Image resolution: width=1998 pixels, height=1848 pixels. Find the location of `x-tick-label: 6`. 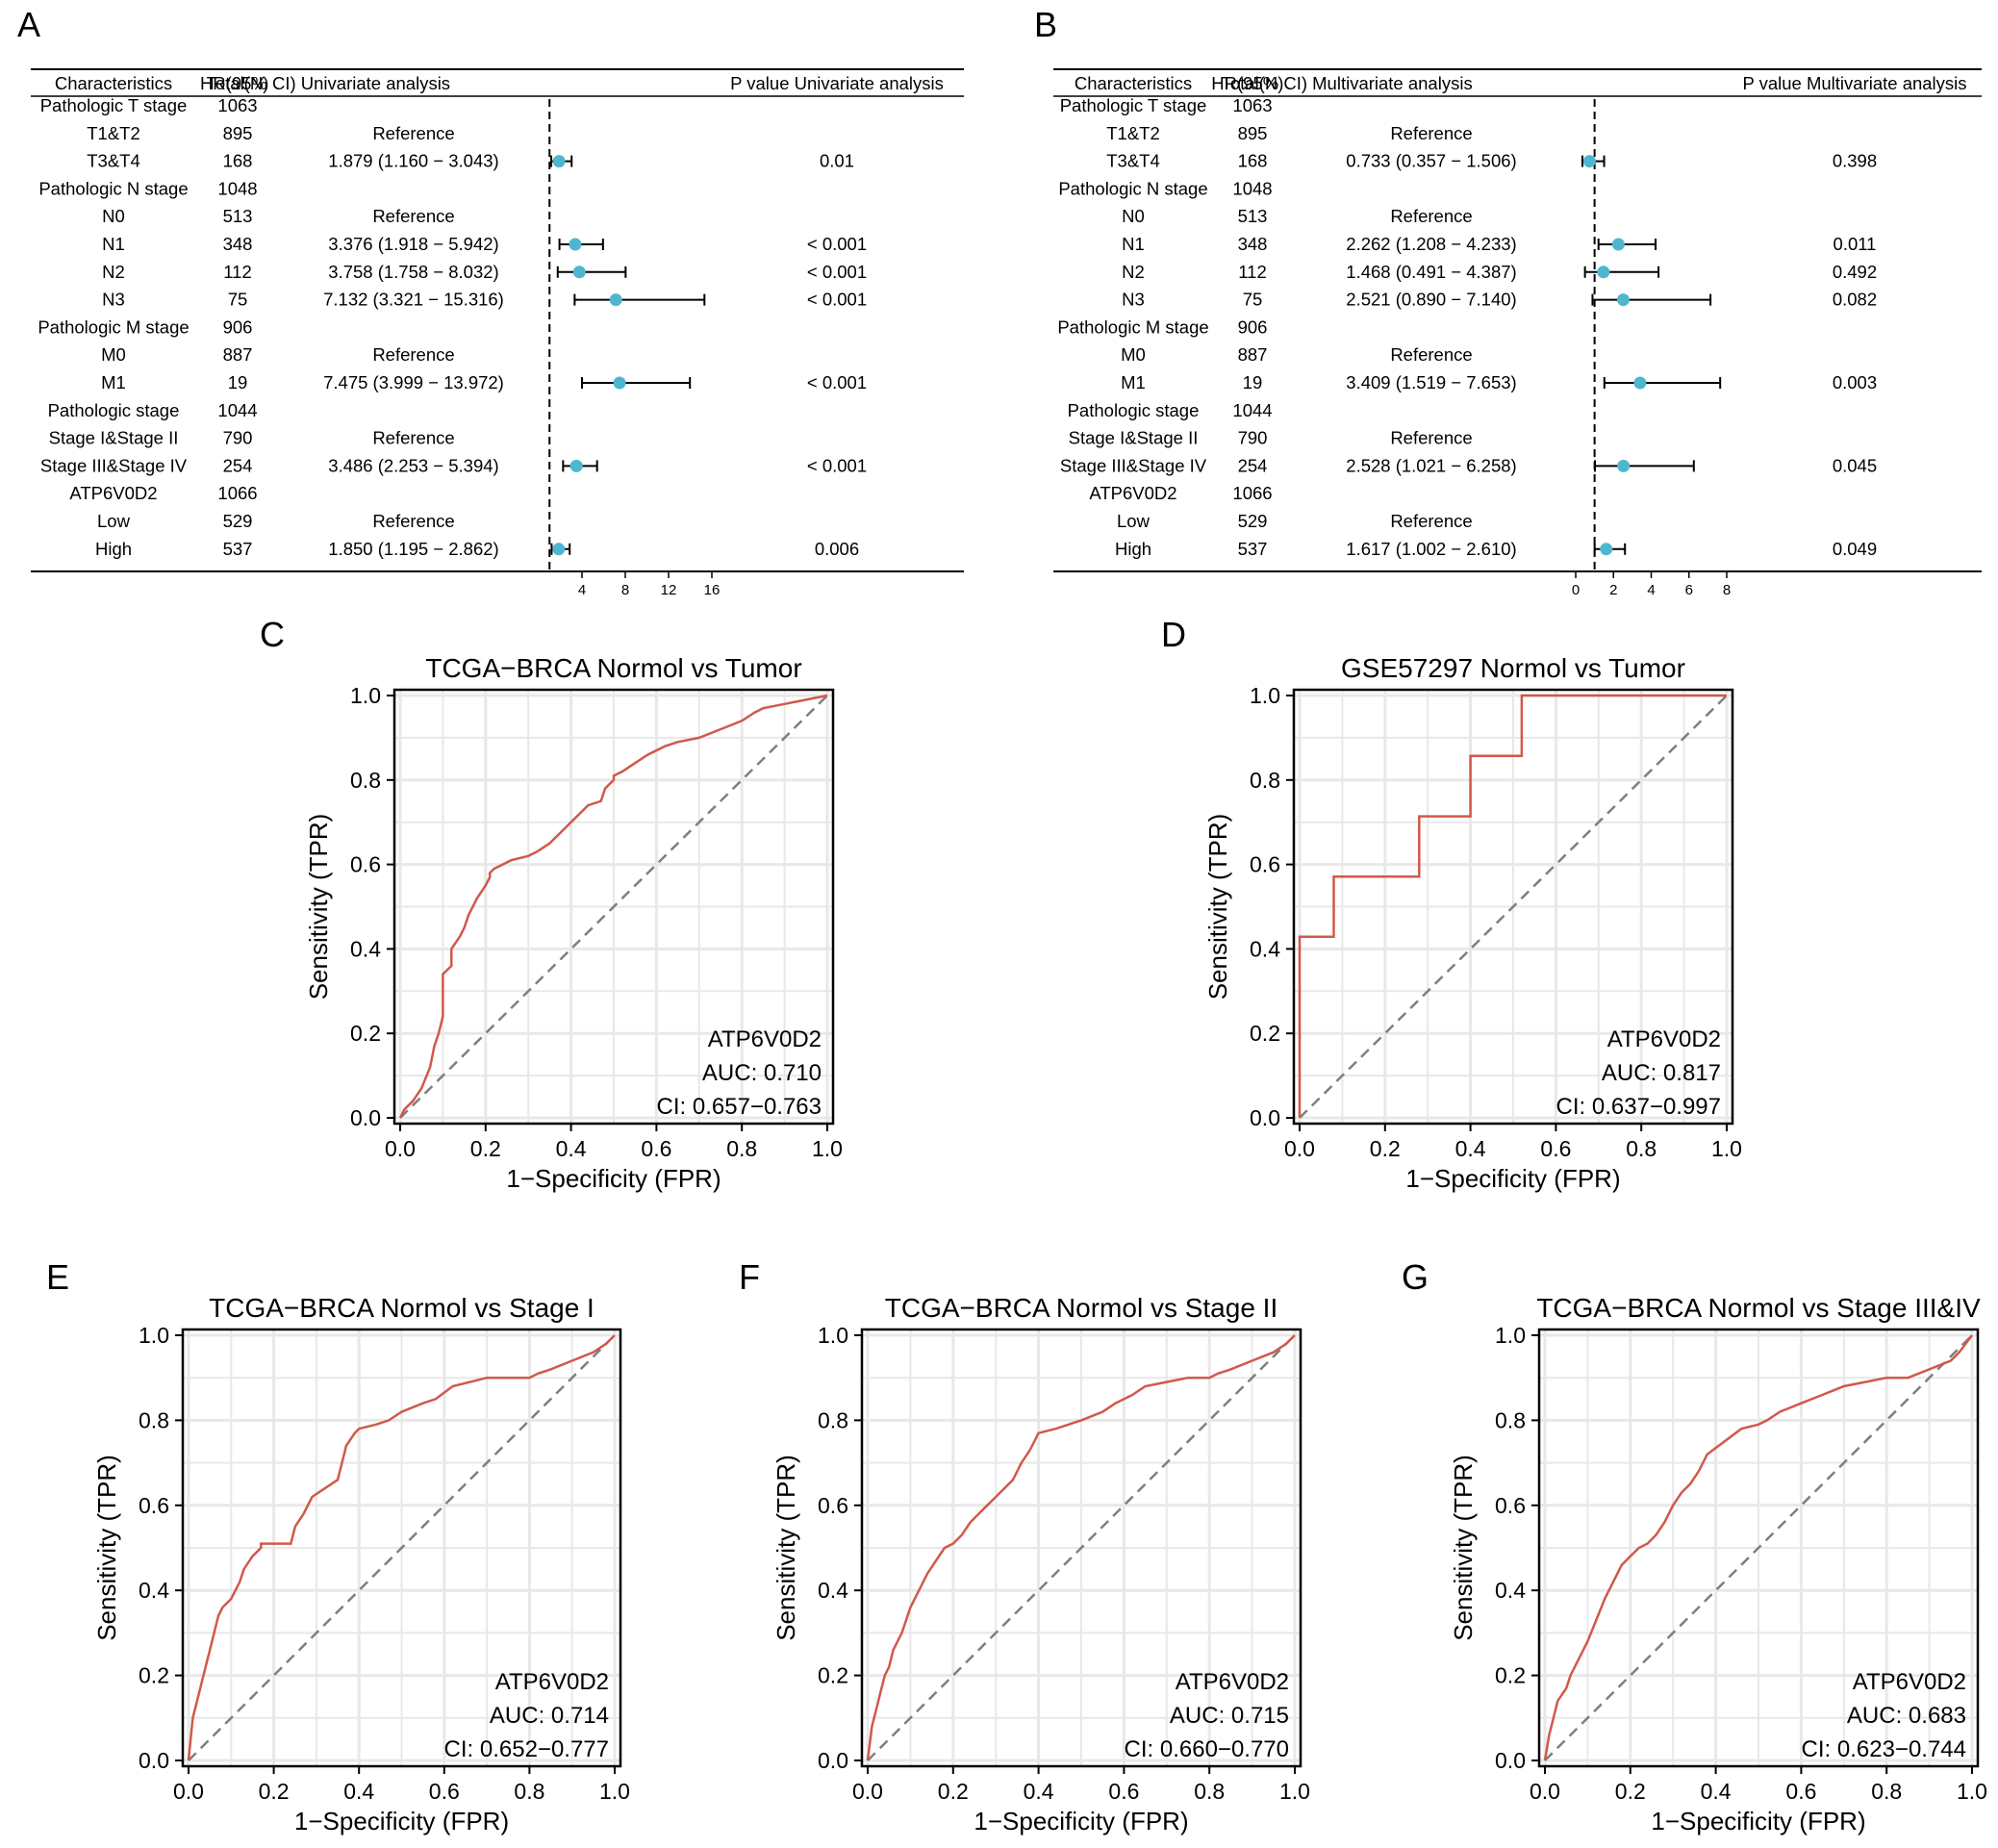

x-tick-label: 6 is located at coordinates (1689, 590).